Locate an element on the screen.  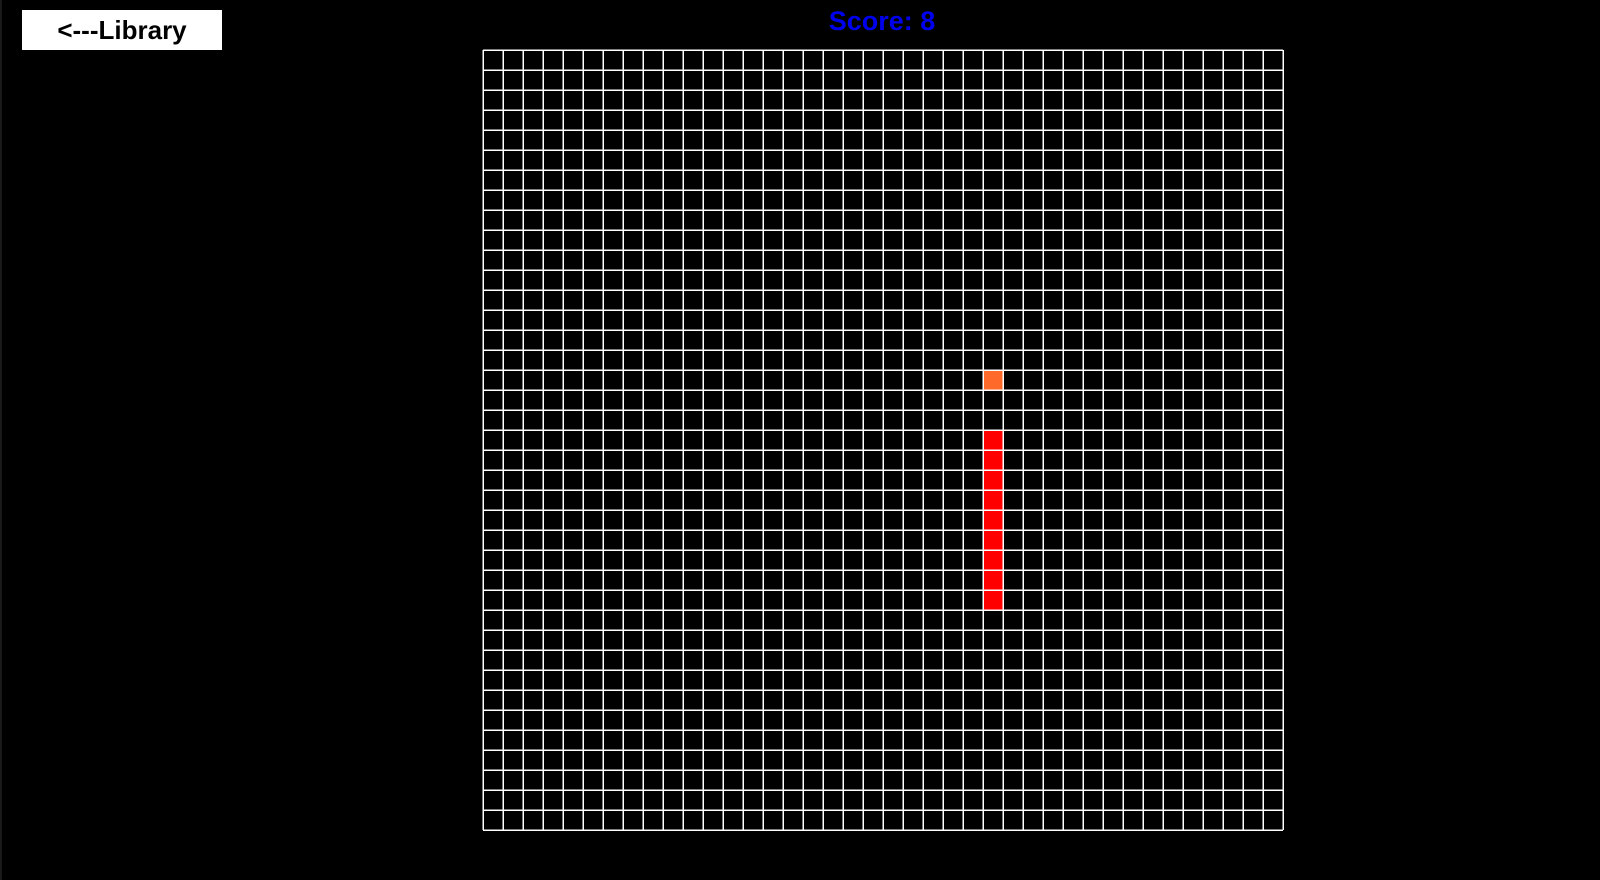
food-pellet is located at coordinates (993, 380).